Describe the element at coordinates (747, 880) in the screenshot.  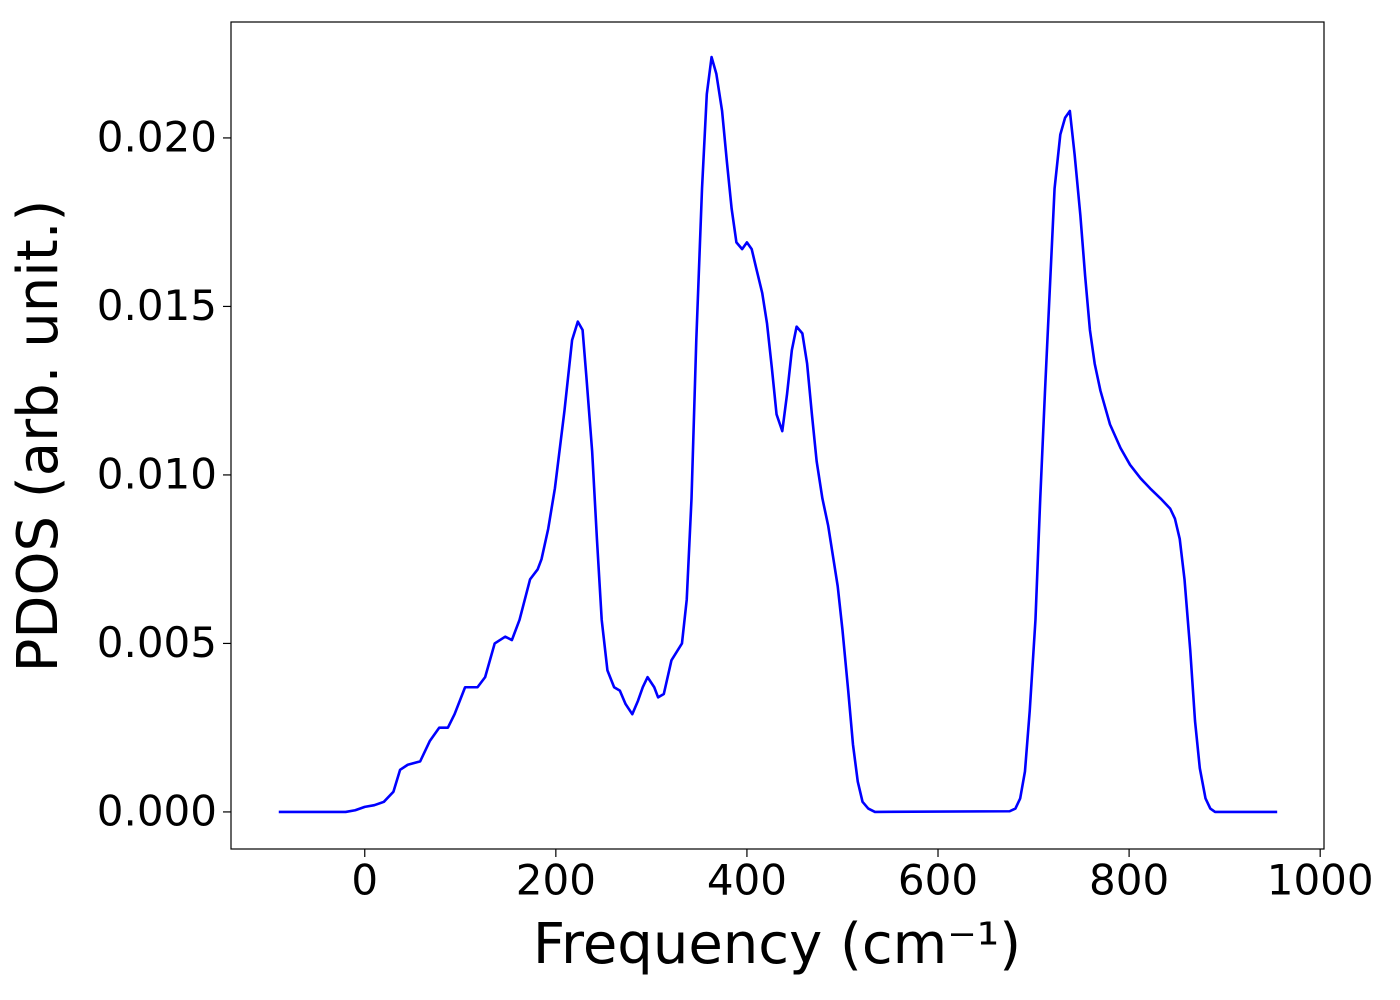
I see `x-tick-label: 400` at that location.